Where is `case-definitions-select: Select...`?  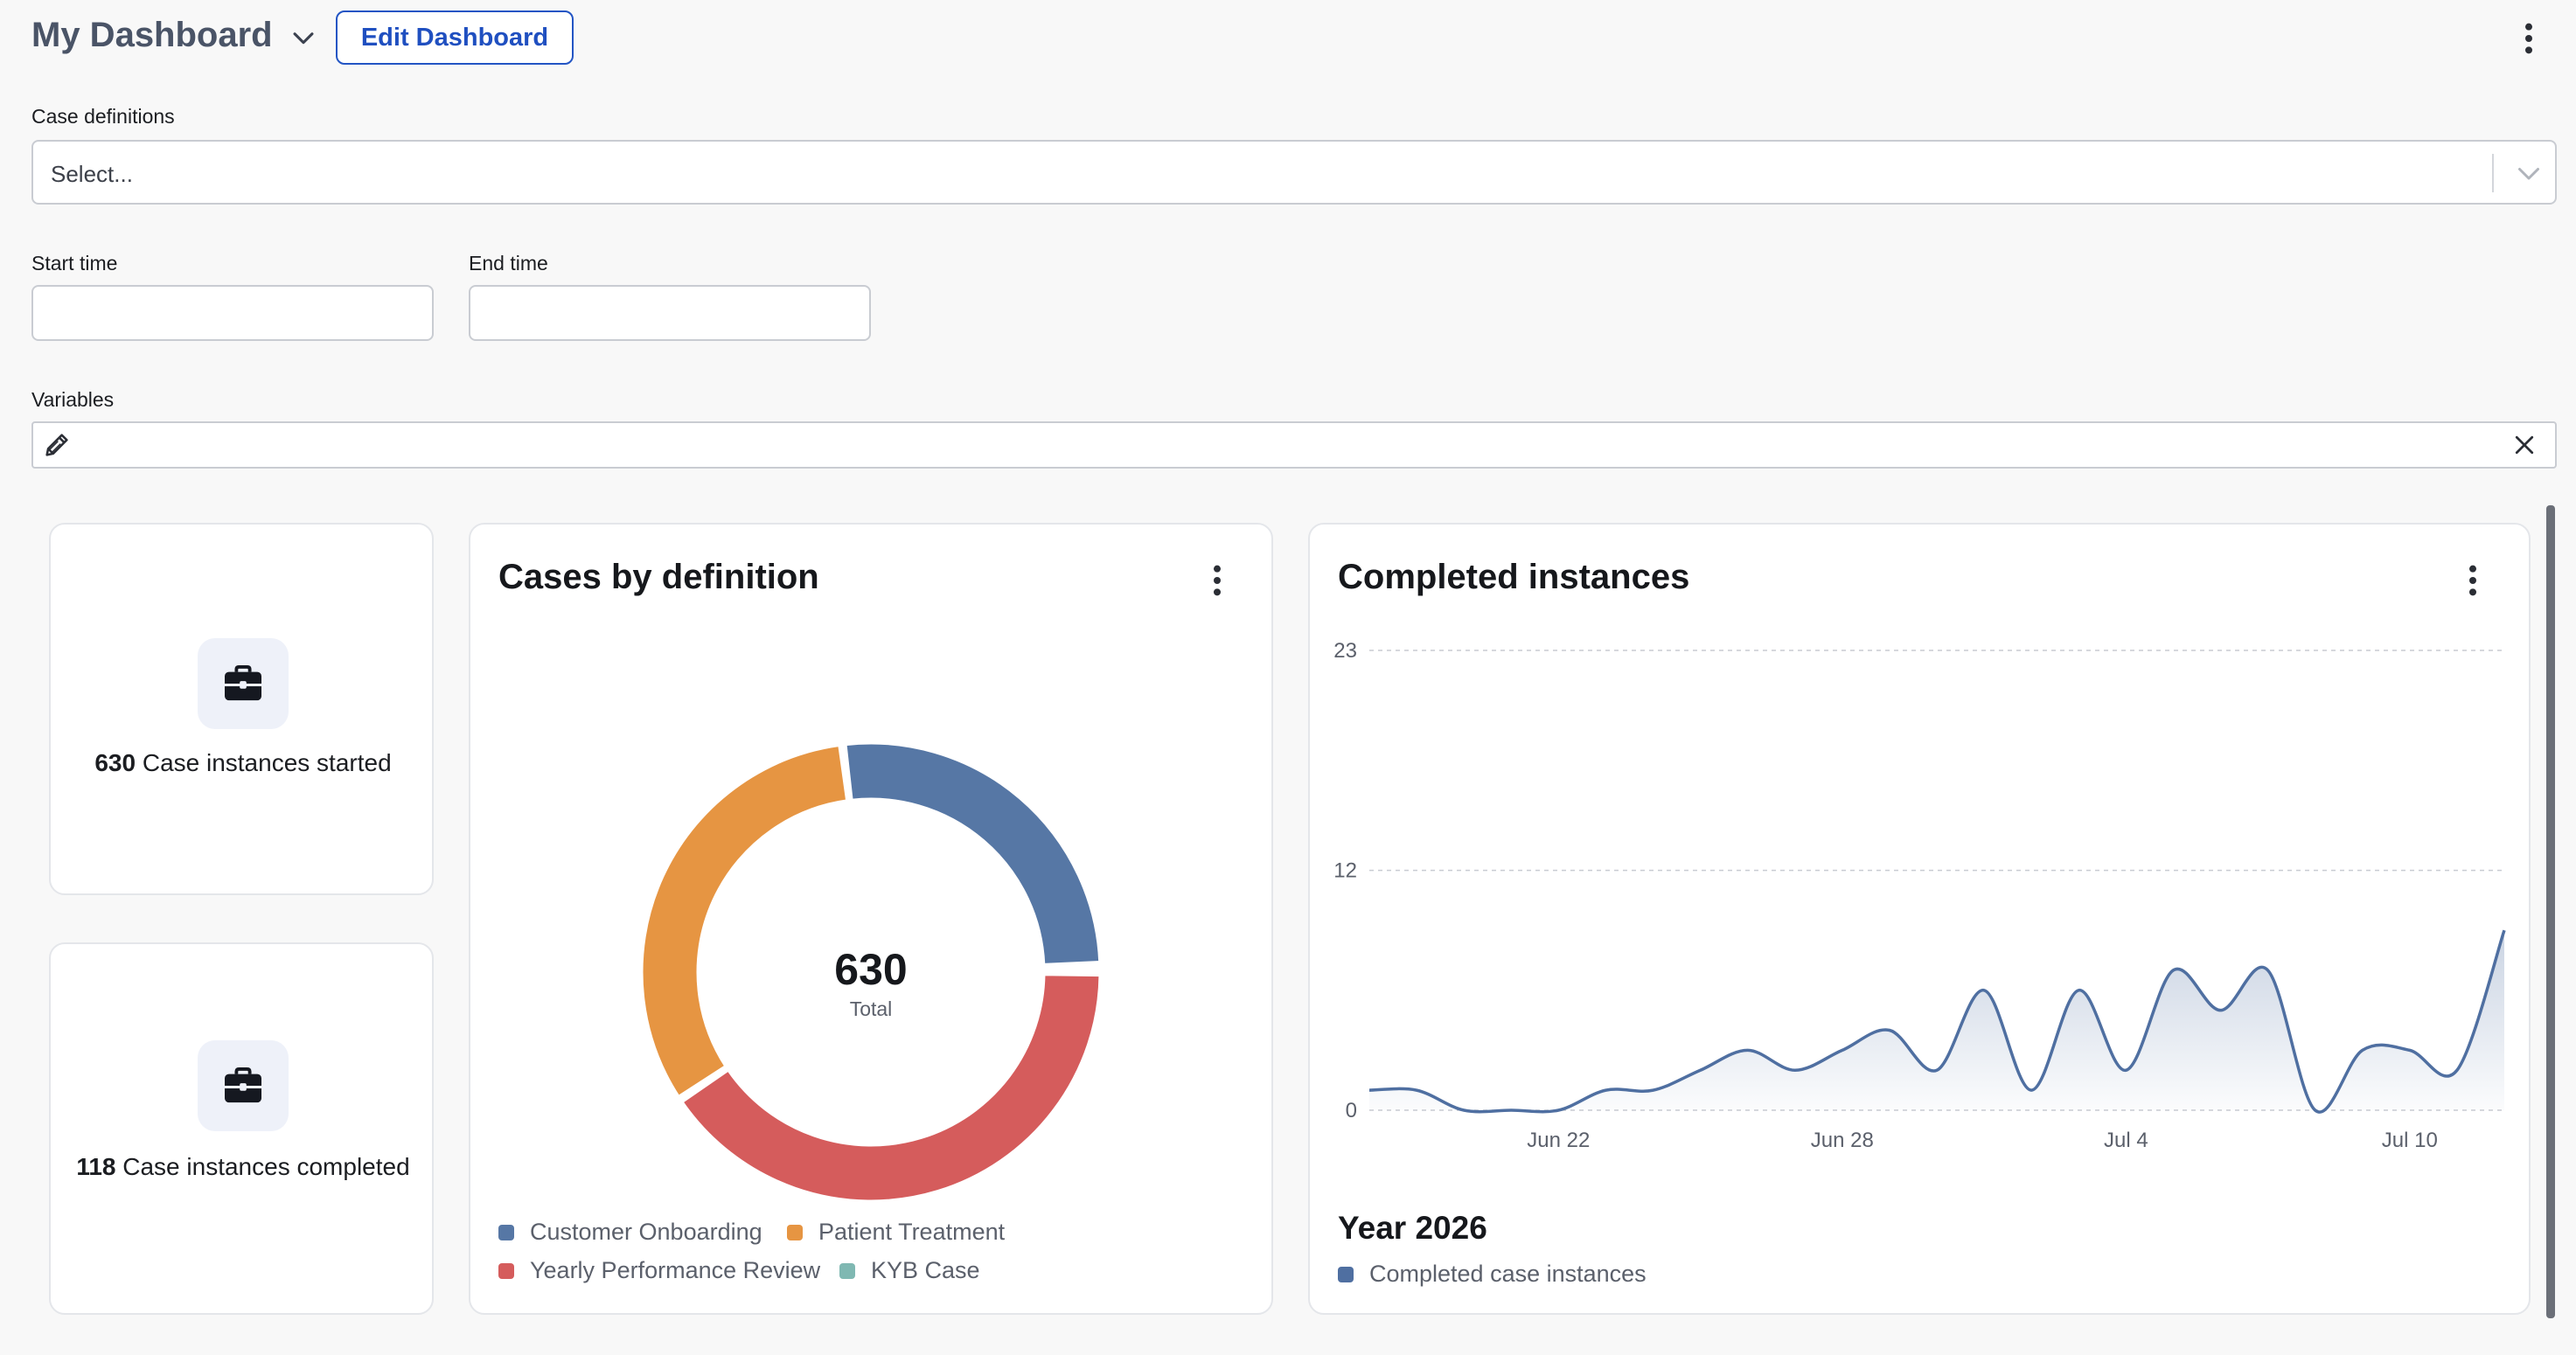 case-definitions-select: Select... is located at coordinates (1294, 172).